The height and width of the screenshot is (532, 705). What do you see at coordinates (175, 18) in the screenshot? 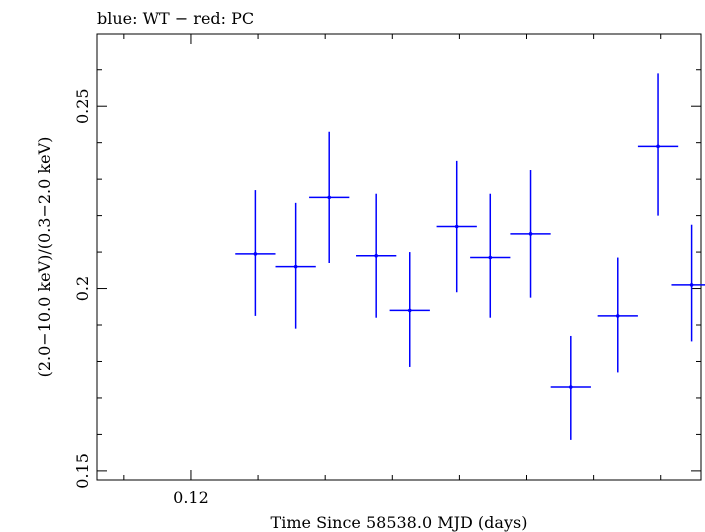
I see `chart-title: blue: WT − red: PC` at bounding box center [175, 18].